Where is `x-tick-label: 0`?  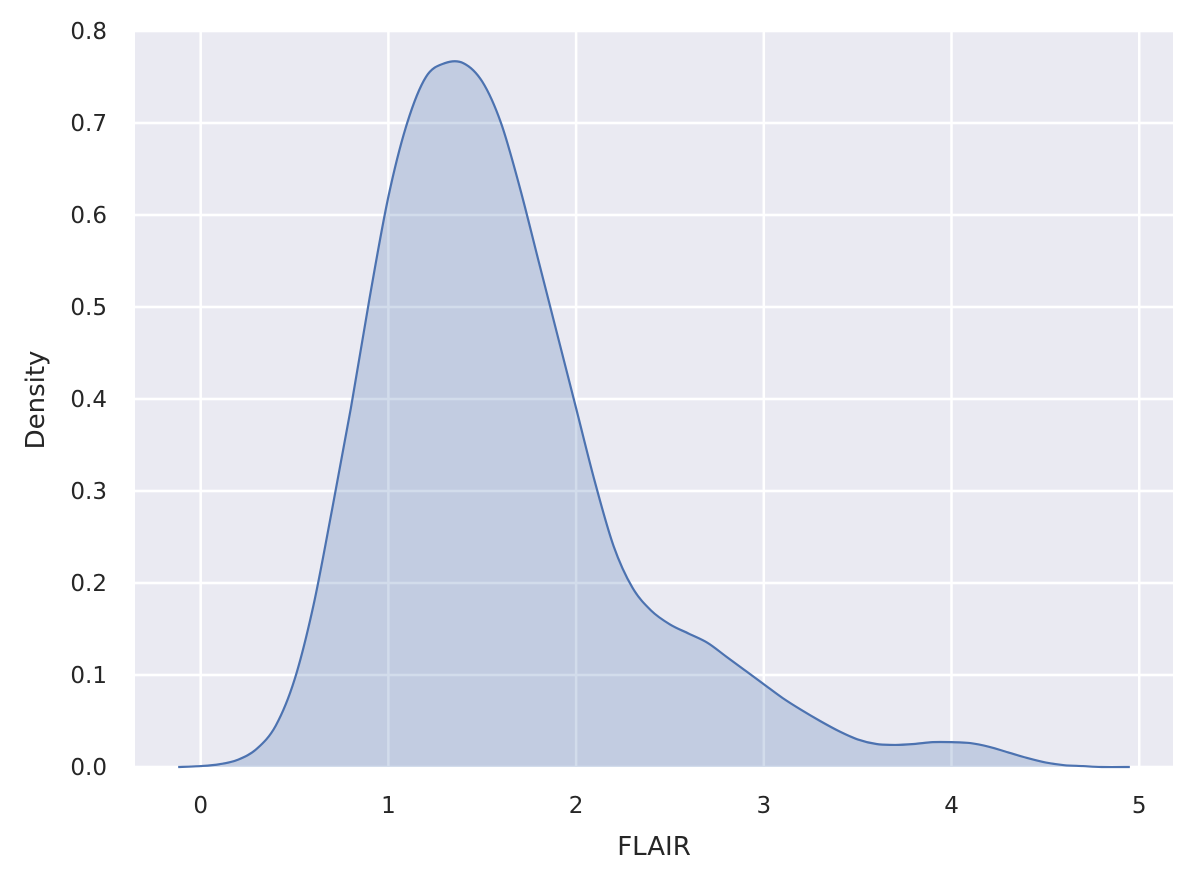 x-tick-label: 0 is located at coordinates (200, 806).